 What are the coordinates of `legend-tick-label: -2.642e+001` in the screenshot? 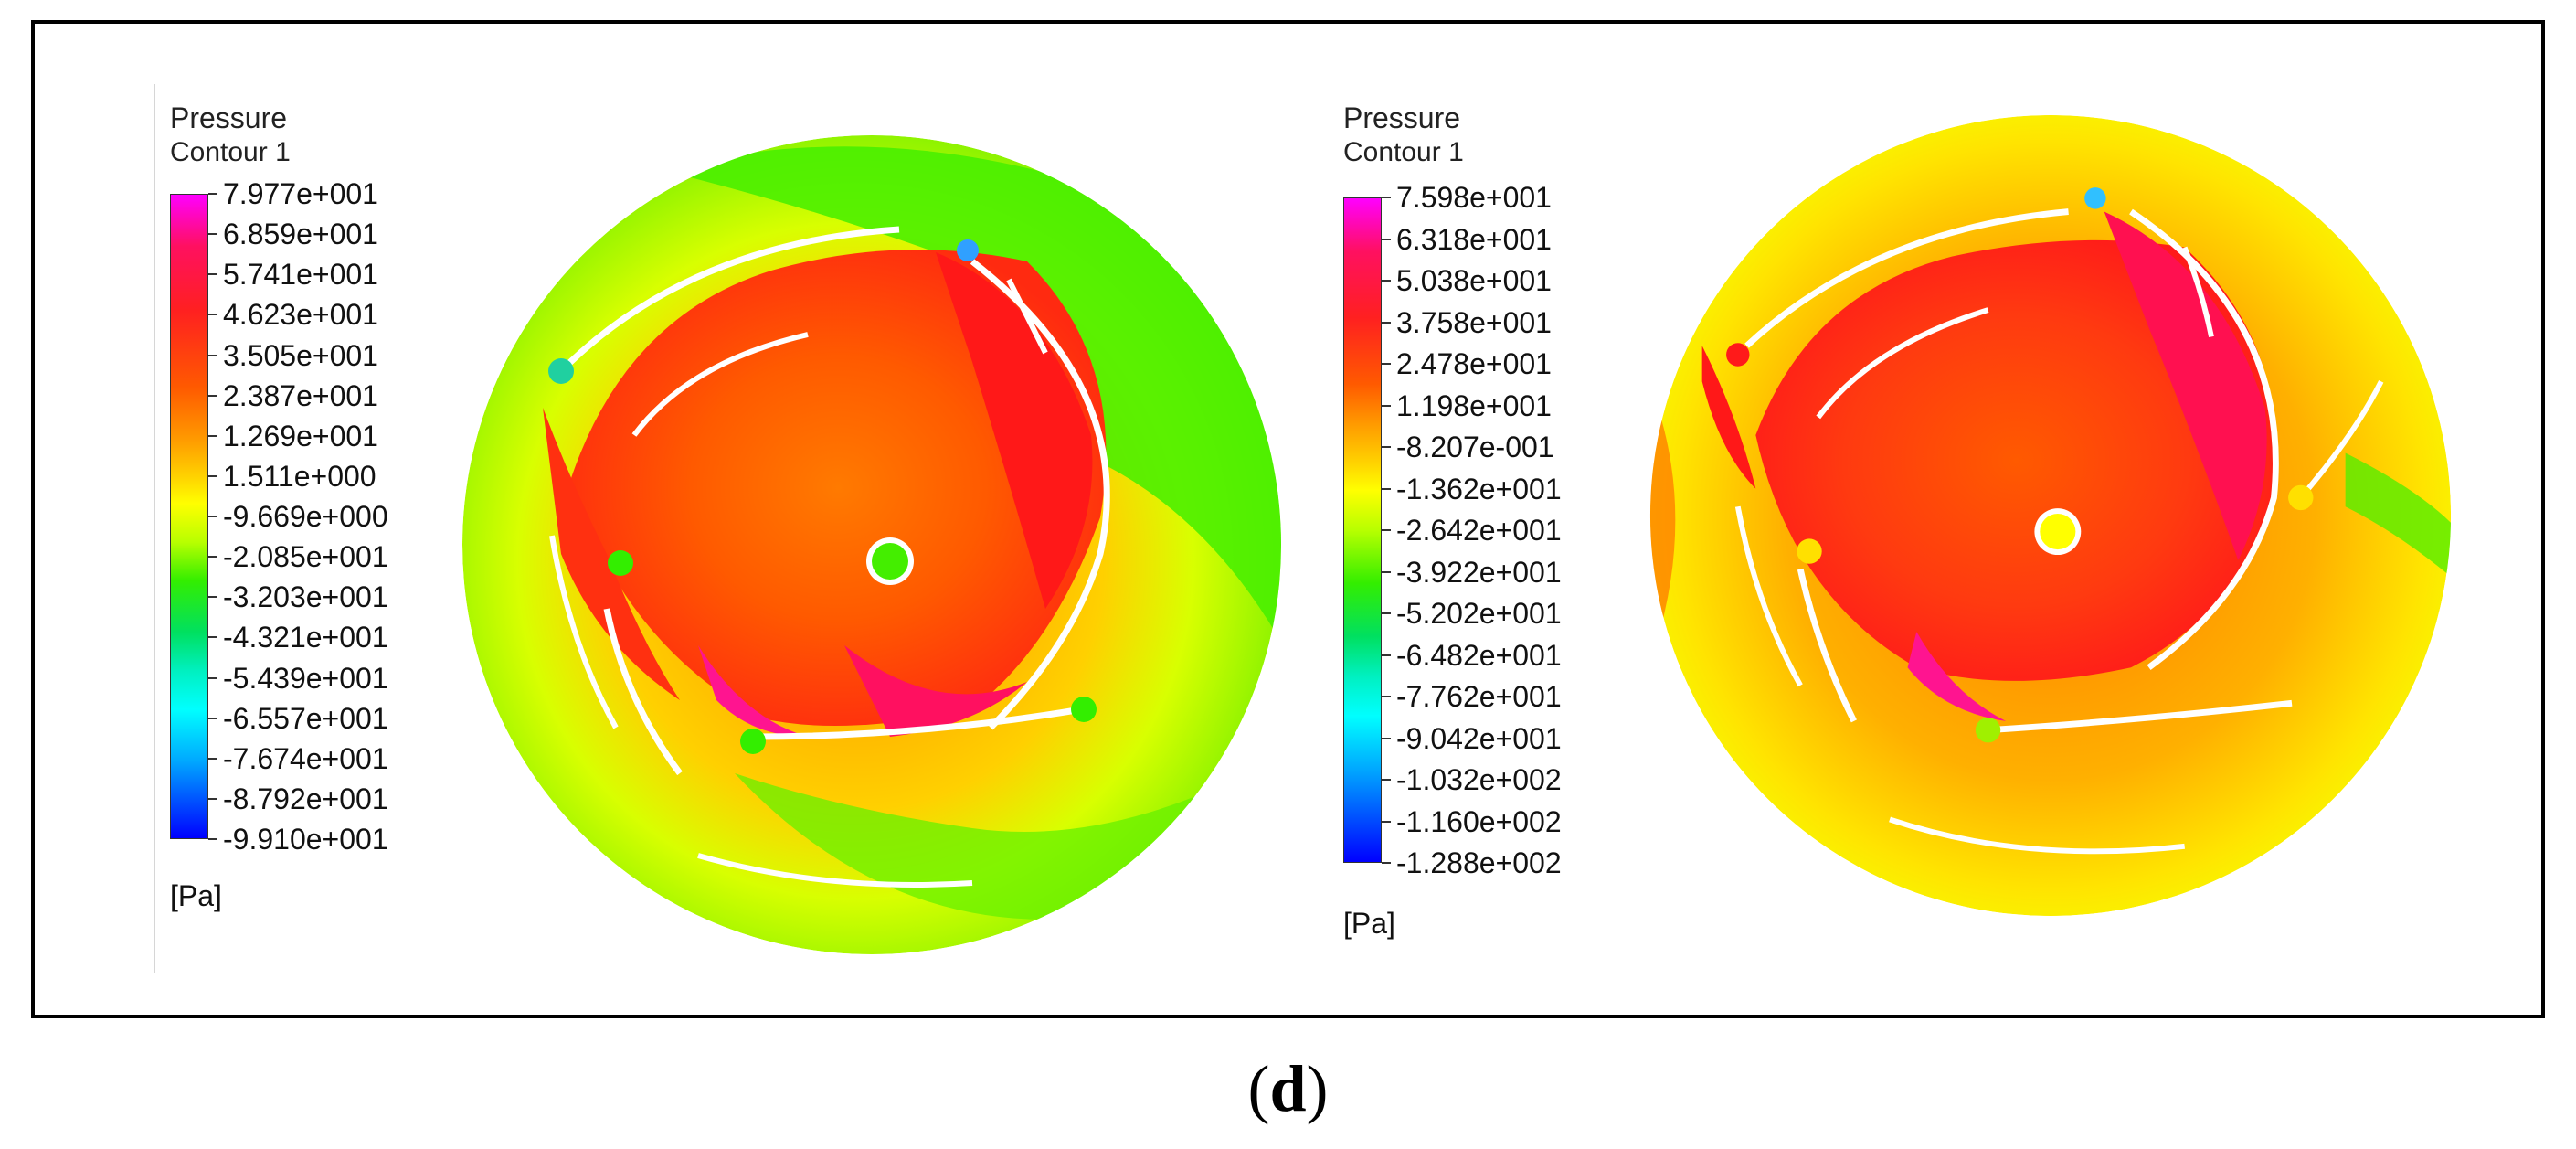 It's located at (1479, 530).